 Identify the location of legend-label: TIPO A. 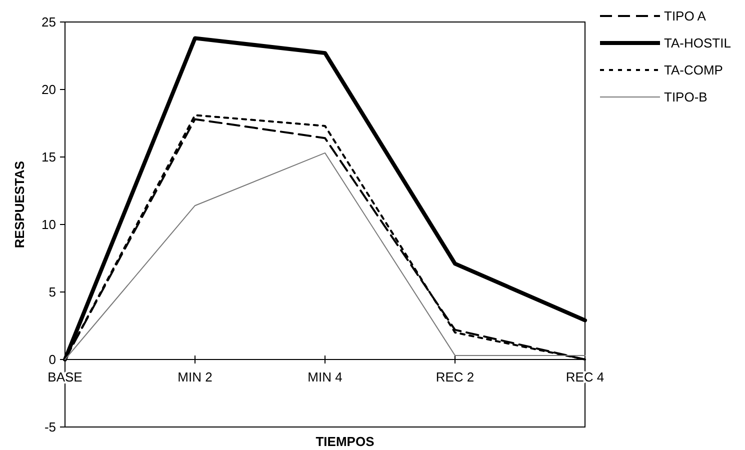
(685, 16).